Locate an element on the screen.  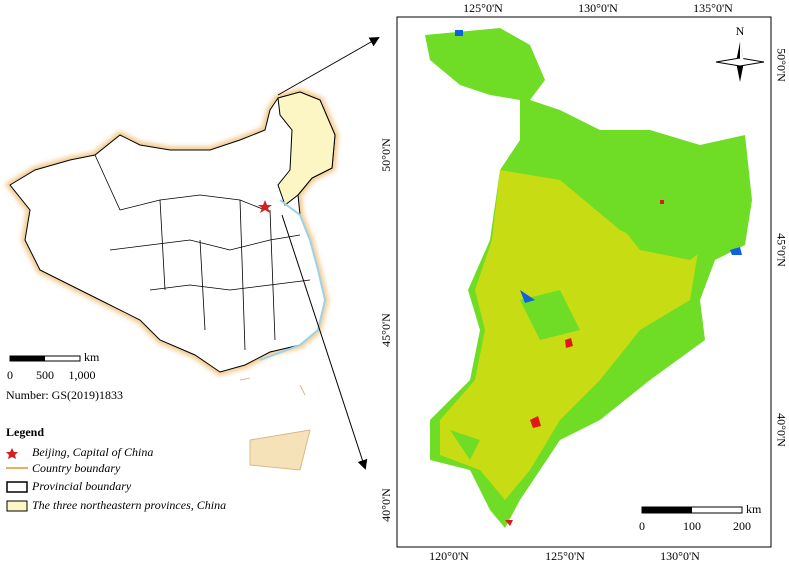
lat-label: 130°0'N is located at coordinates (598, 8).